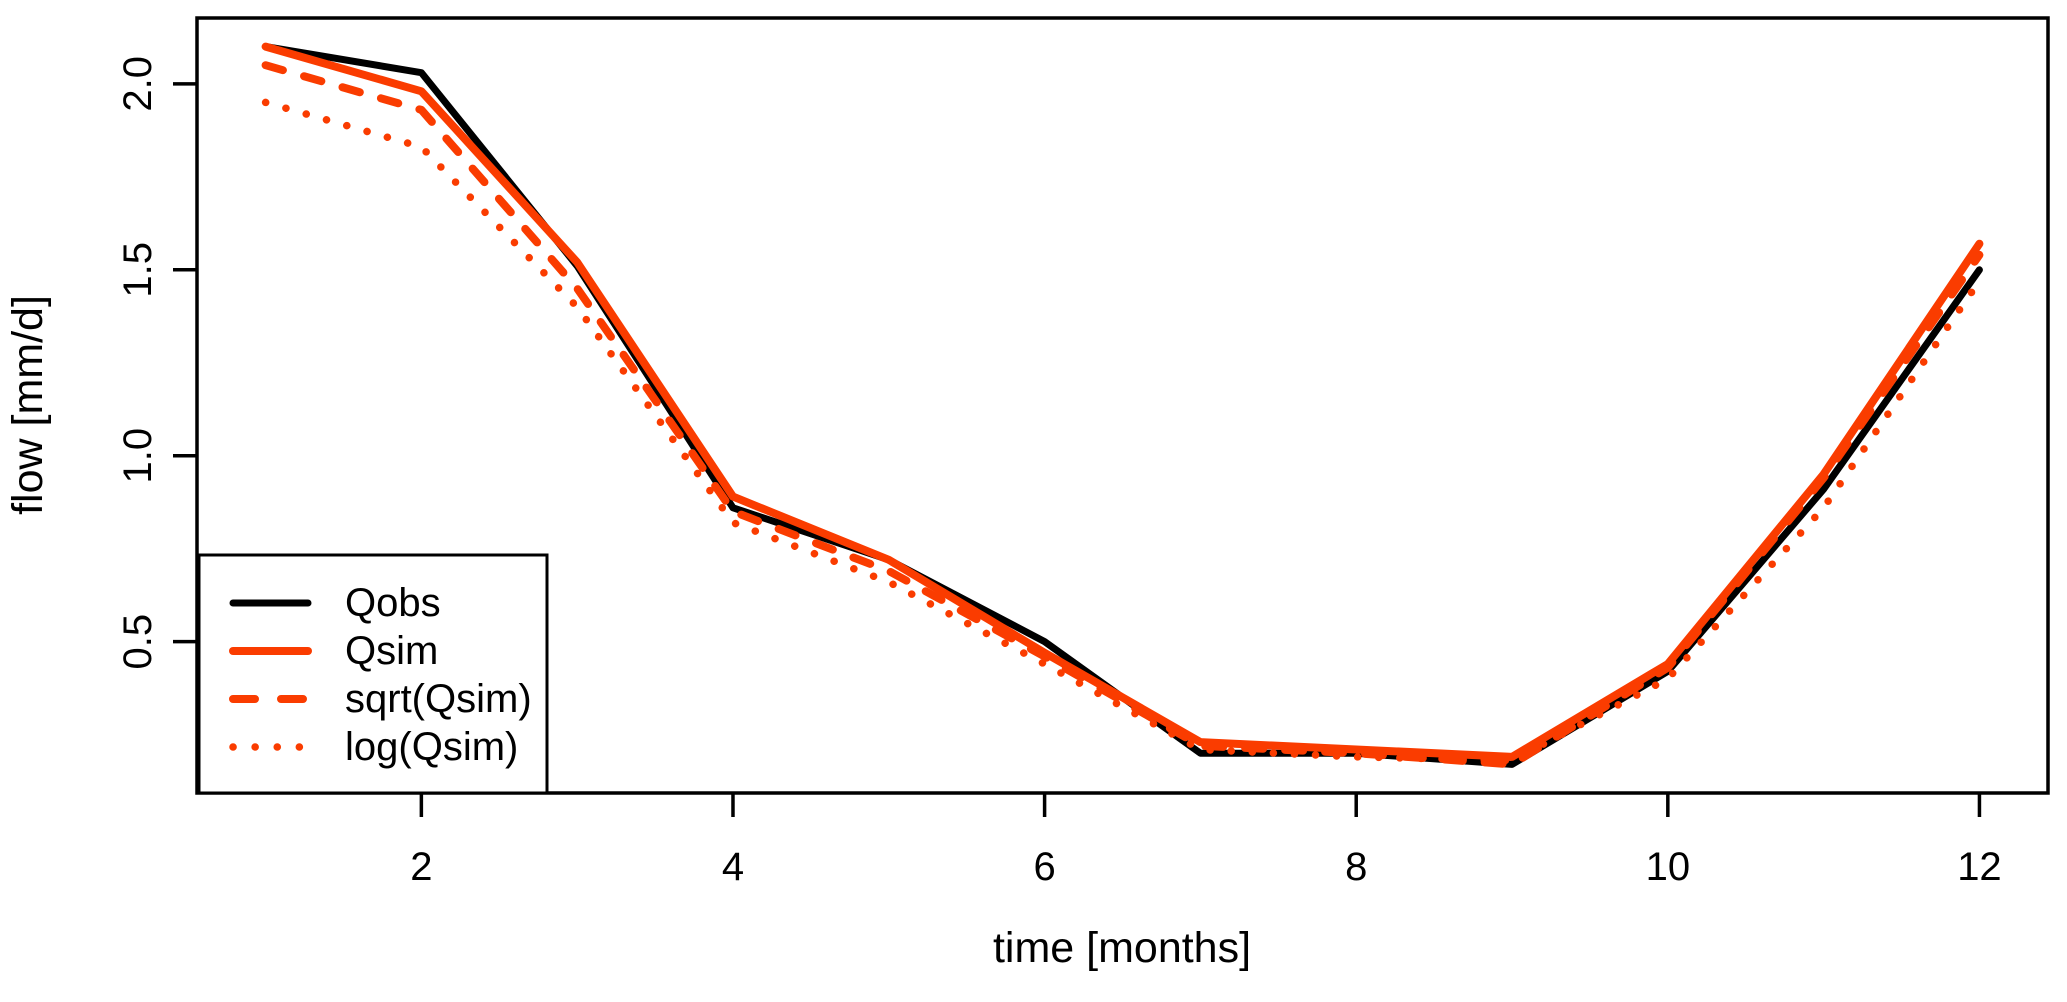 Image resolution: width=2067 pixels, height=1002 pixels. What do you see at coordinates (391, 651) in the screenshot?
I see `legend-label: Qsim` at bounding box center [391, 651].